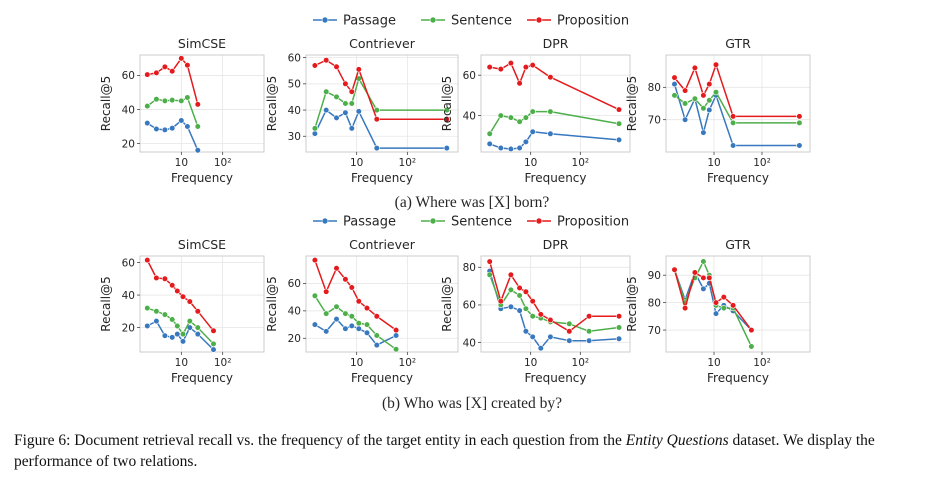  I want to click on y-tick-label: 80, so click(654, 303).